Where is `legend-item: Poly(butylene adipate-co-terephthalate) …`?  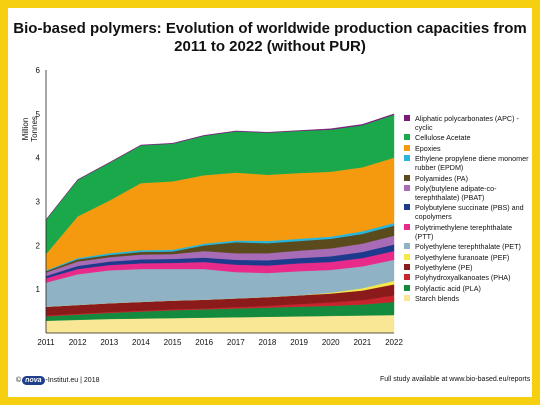 legend-item: Poly(butylene adipate-co-terephthalate) … is located at coordinates (468, 193).